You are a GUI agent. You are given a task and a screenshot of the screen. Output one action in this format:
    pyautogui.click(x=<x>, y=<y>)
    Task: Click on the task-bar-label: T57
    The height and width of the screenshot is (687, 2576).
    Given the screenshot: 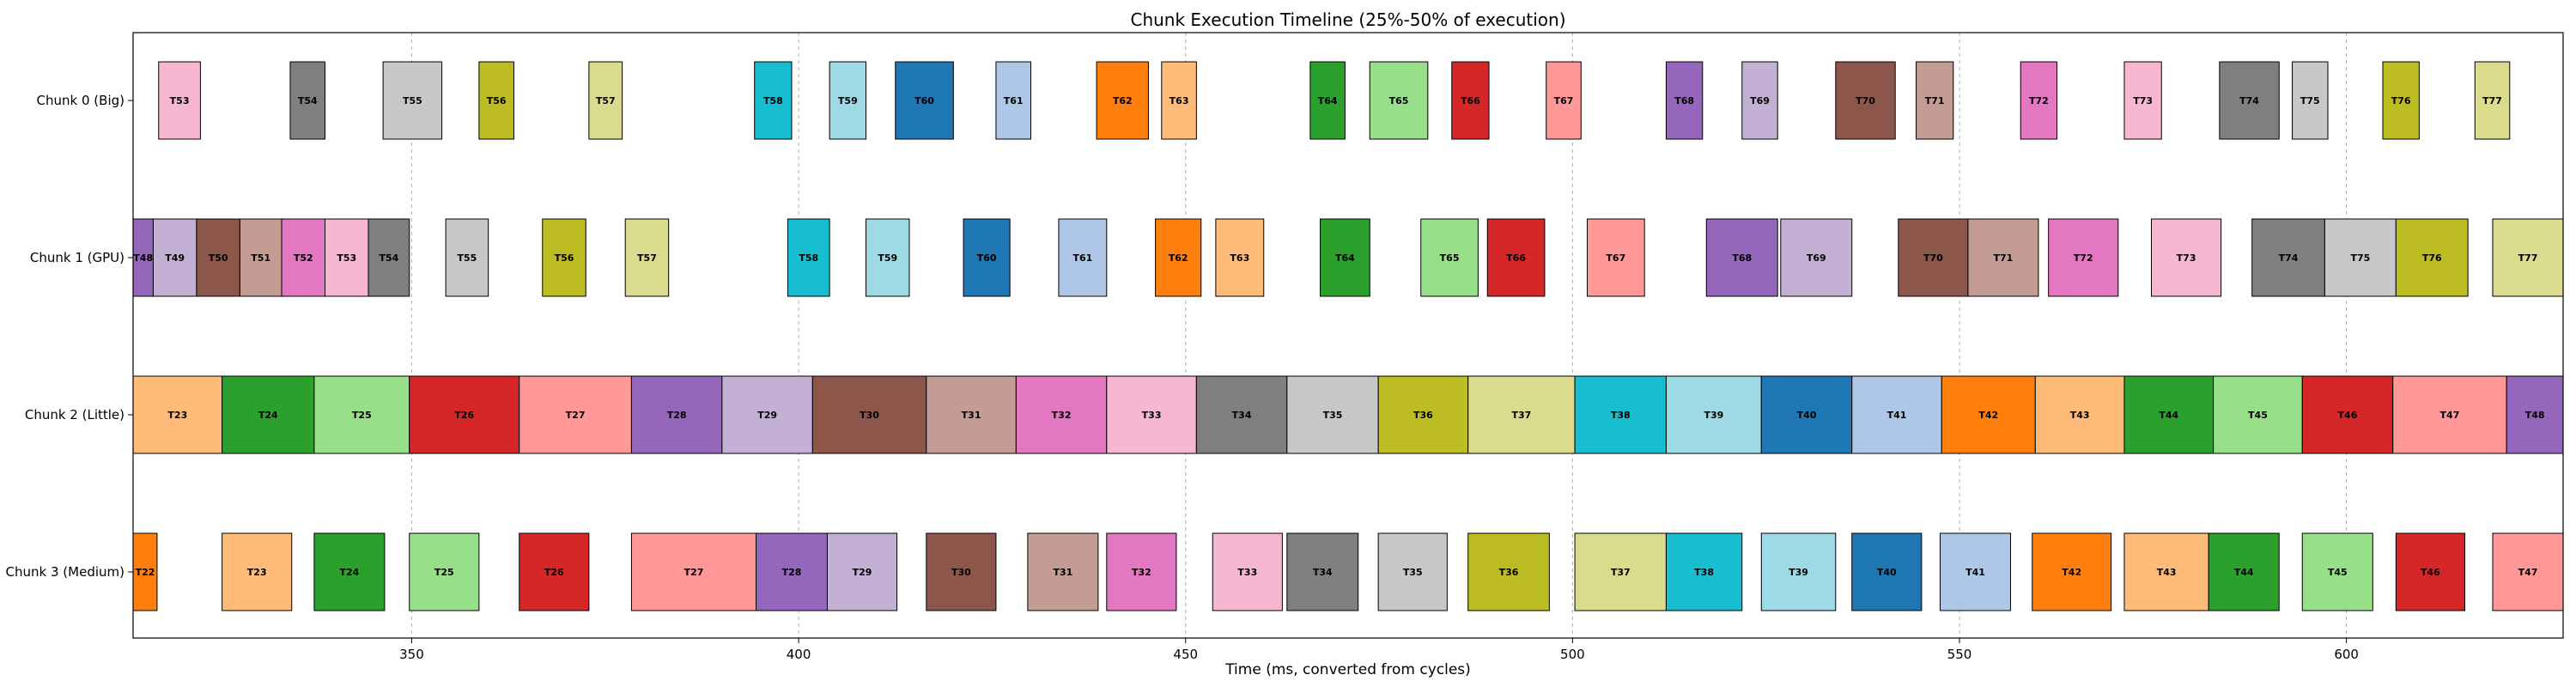 What is the action you would take?
    pyautogui.click(x=647, y=258)
    